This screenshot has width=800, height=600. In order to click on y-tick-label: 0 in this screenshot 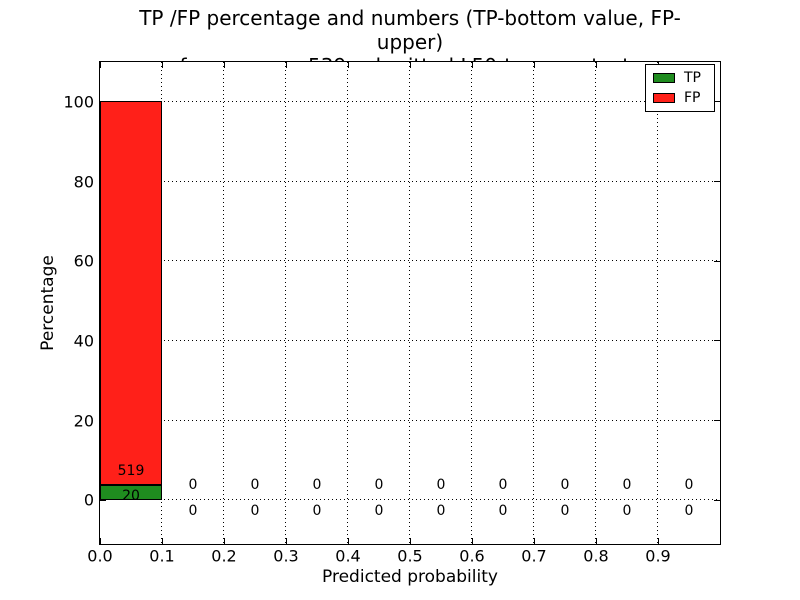, I will do `click(88, 500)`.